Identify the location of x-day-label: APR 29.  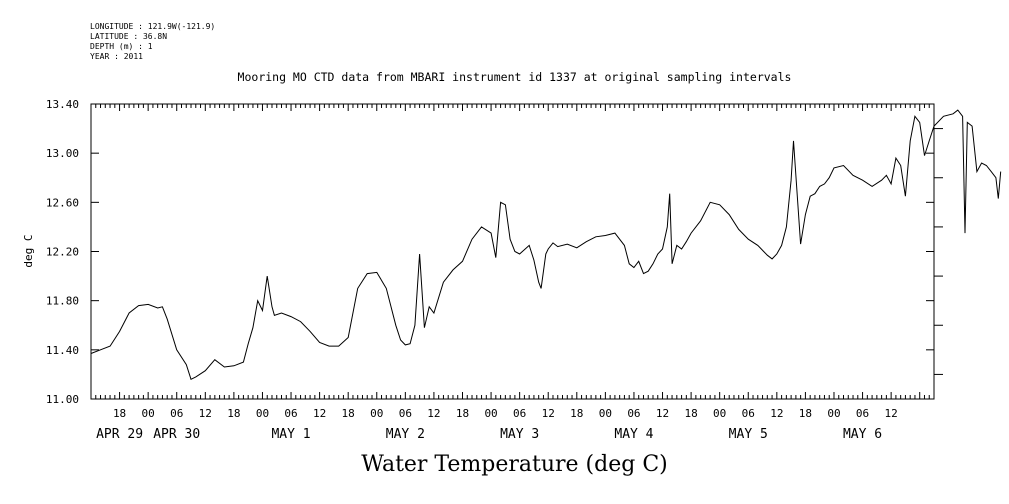
(119, 434).